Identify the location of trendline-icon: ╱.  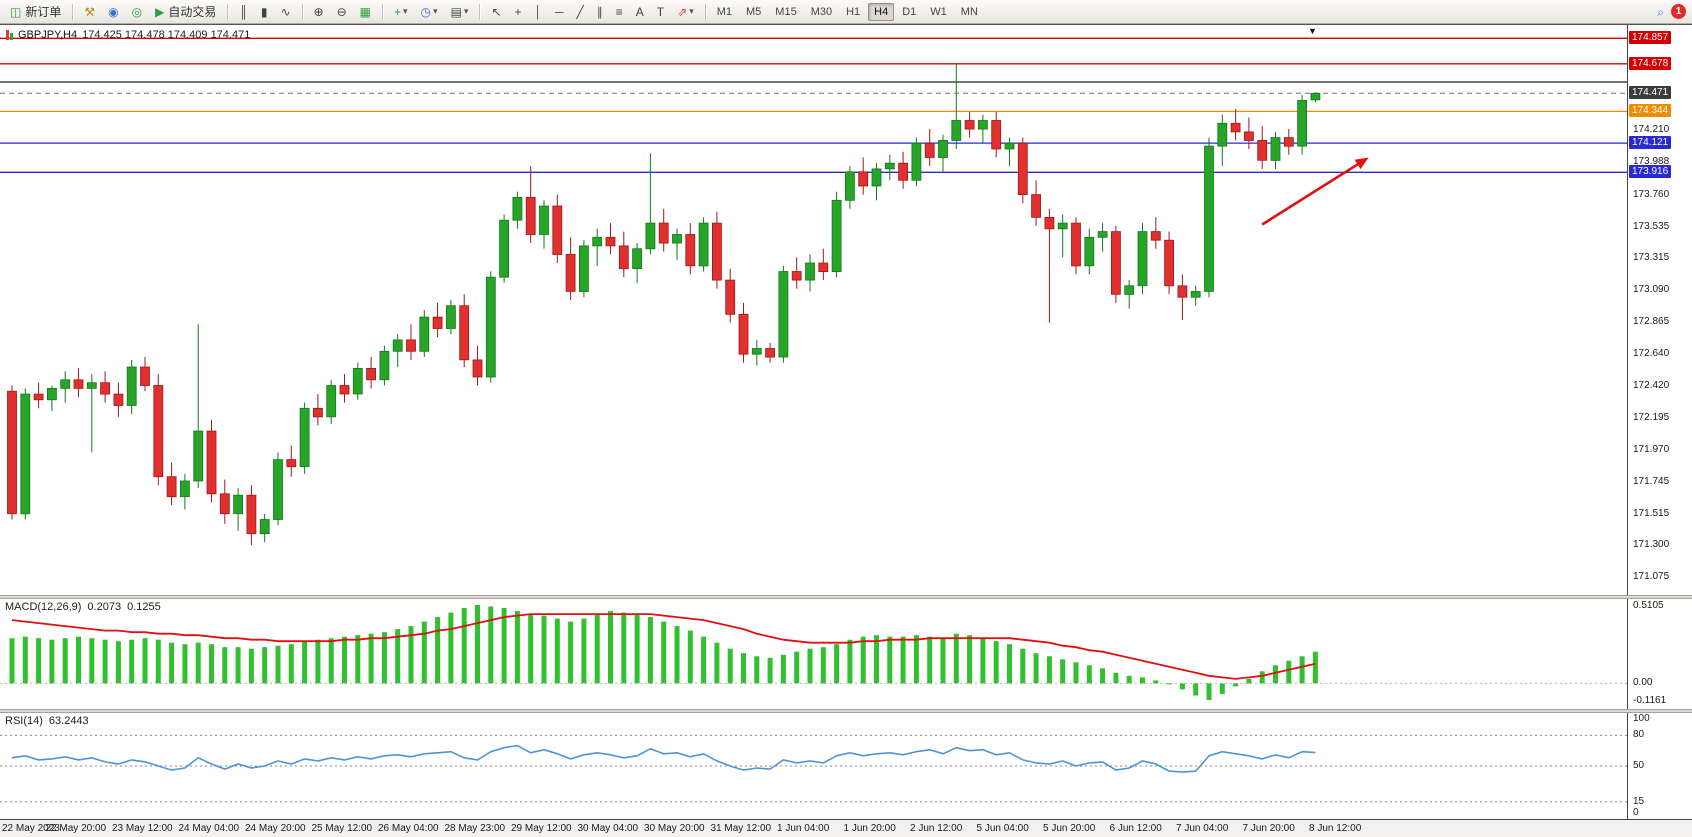
(580, 11).